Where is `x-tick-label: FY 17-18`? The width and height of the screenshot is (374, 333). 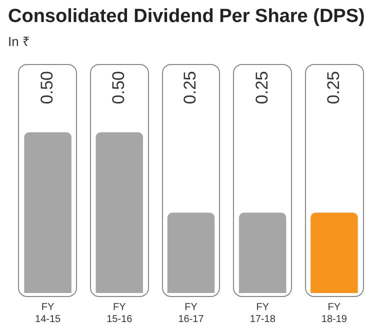
x-tick-label: FY 17-18 is located at coordinates (263, 313).